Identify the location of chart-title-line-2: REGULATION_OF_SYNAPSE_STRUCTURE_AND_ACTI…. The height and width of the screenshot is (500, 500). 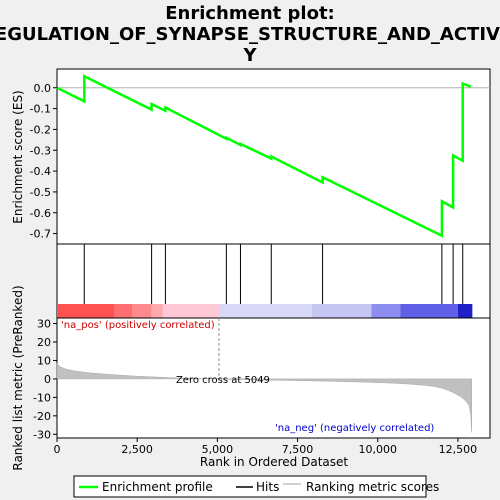
(250, 34).